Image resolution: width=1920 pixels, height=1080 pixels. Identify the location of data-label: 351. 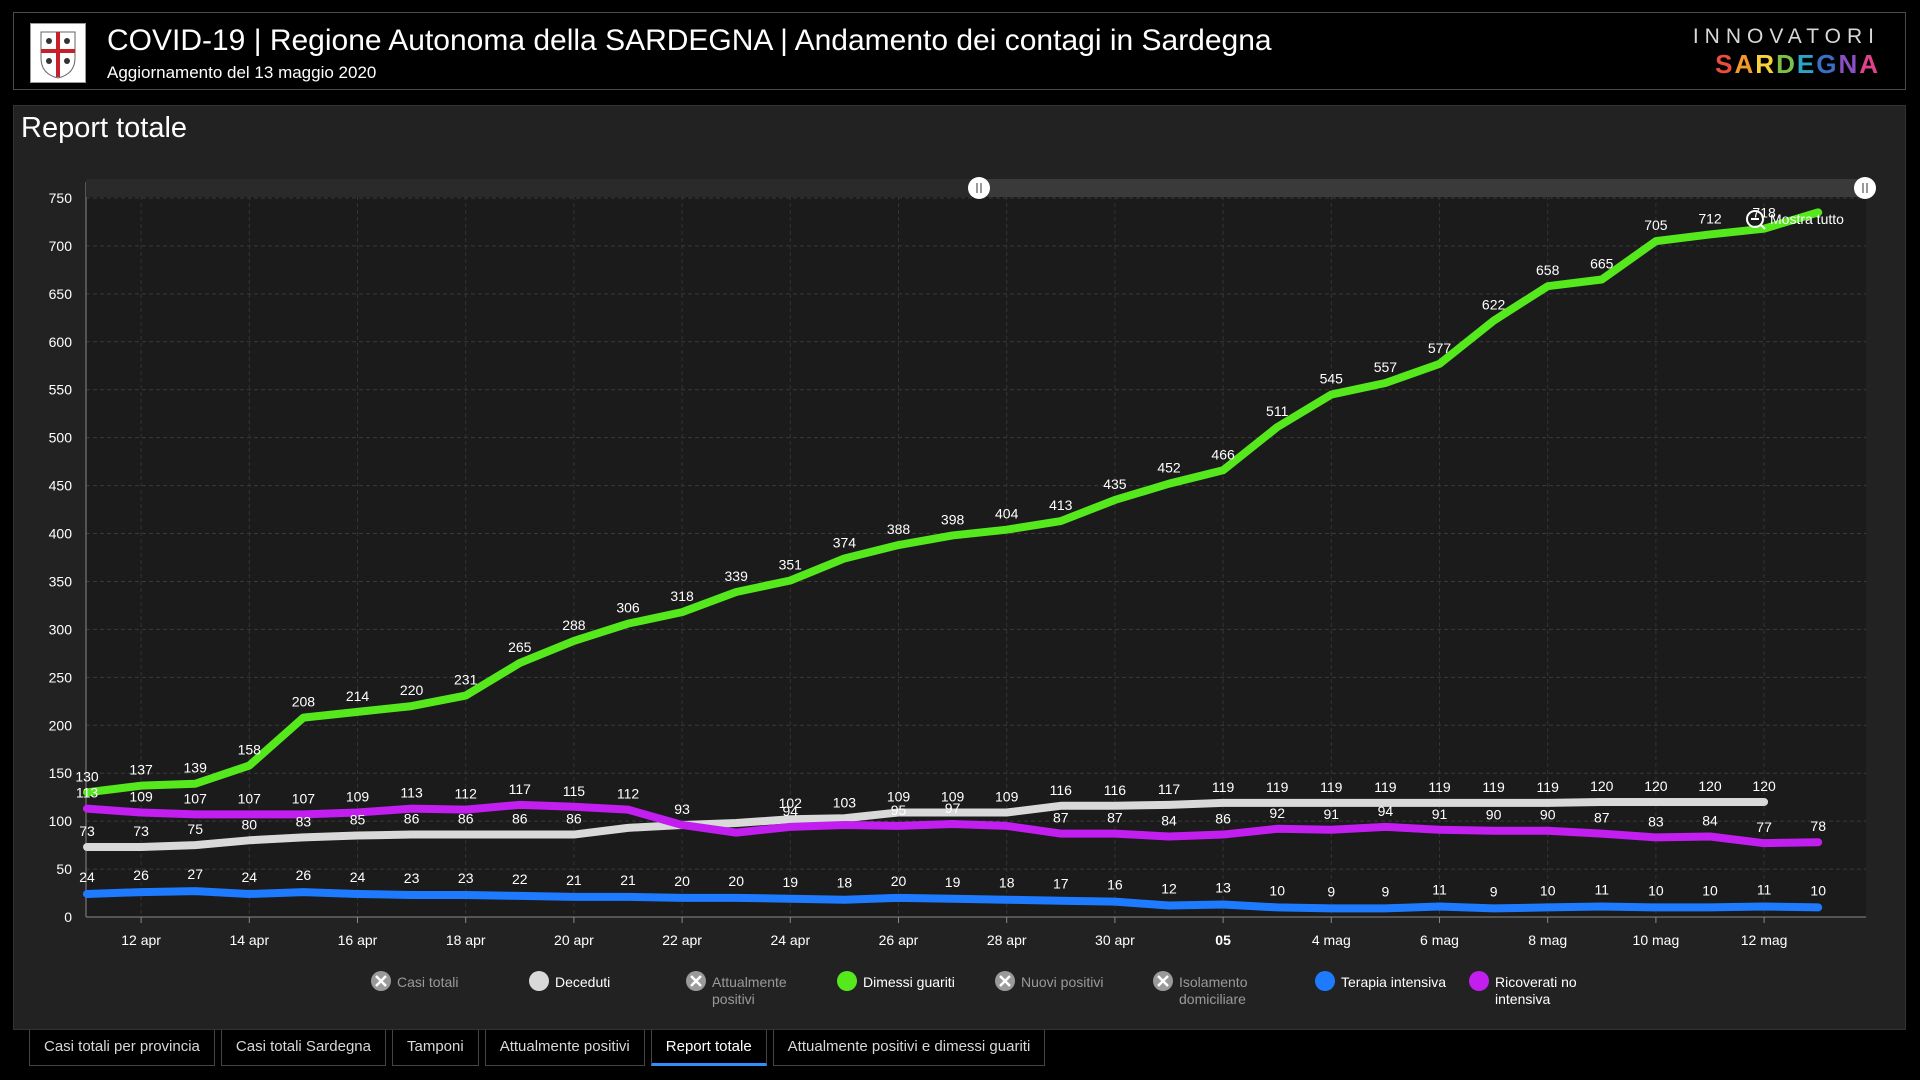
(791, 565).